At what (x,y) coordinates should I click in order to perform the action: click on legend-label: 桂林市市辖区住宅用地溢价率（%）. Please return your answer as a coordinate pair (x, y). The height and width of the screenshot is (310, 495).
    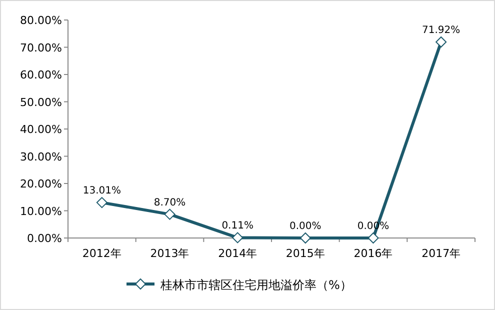
    Looking at the image, I should click on (256, 285).